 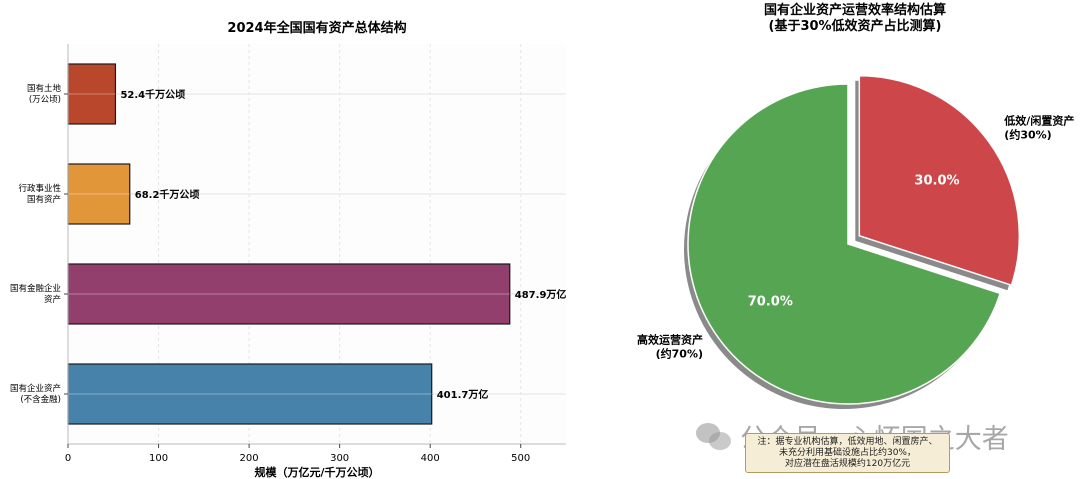 I want to click on note-line: 未充分利用基础设施占比约30%，, so click(x=847, y=453).